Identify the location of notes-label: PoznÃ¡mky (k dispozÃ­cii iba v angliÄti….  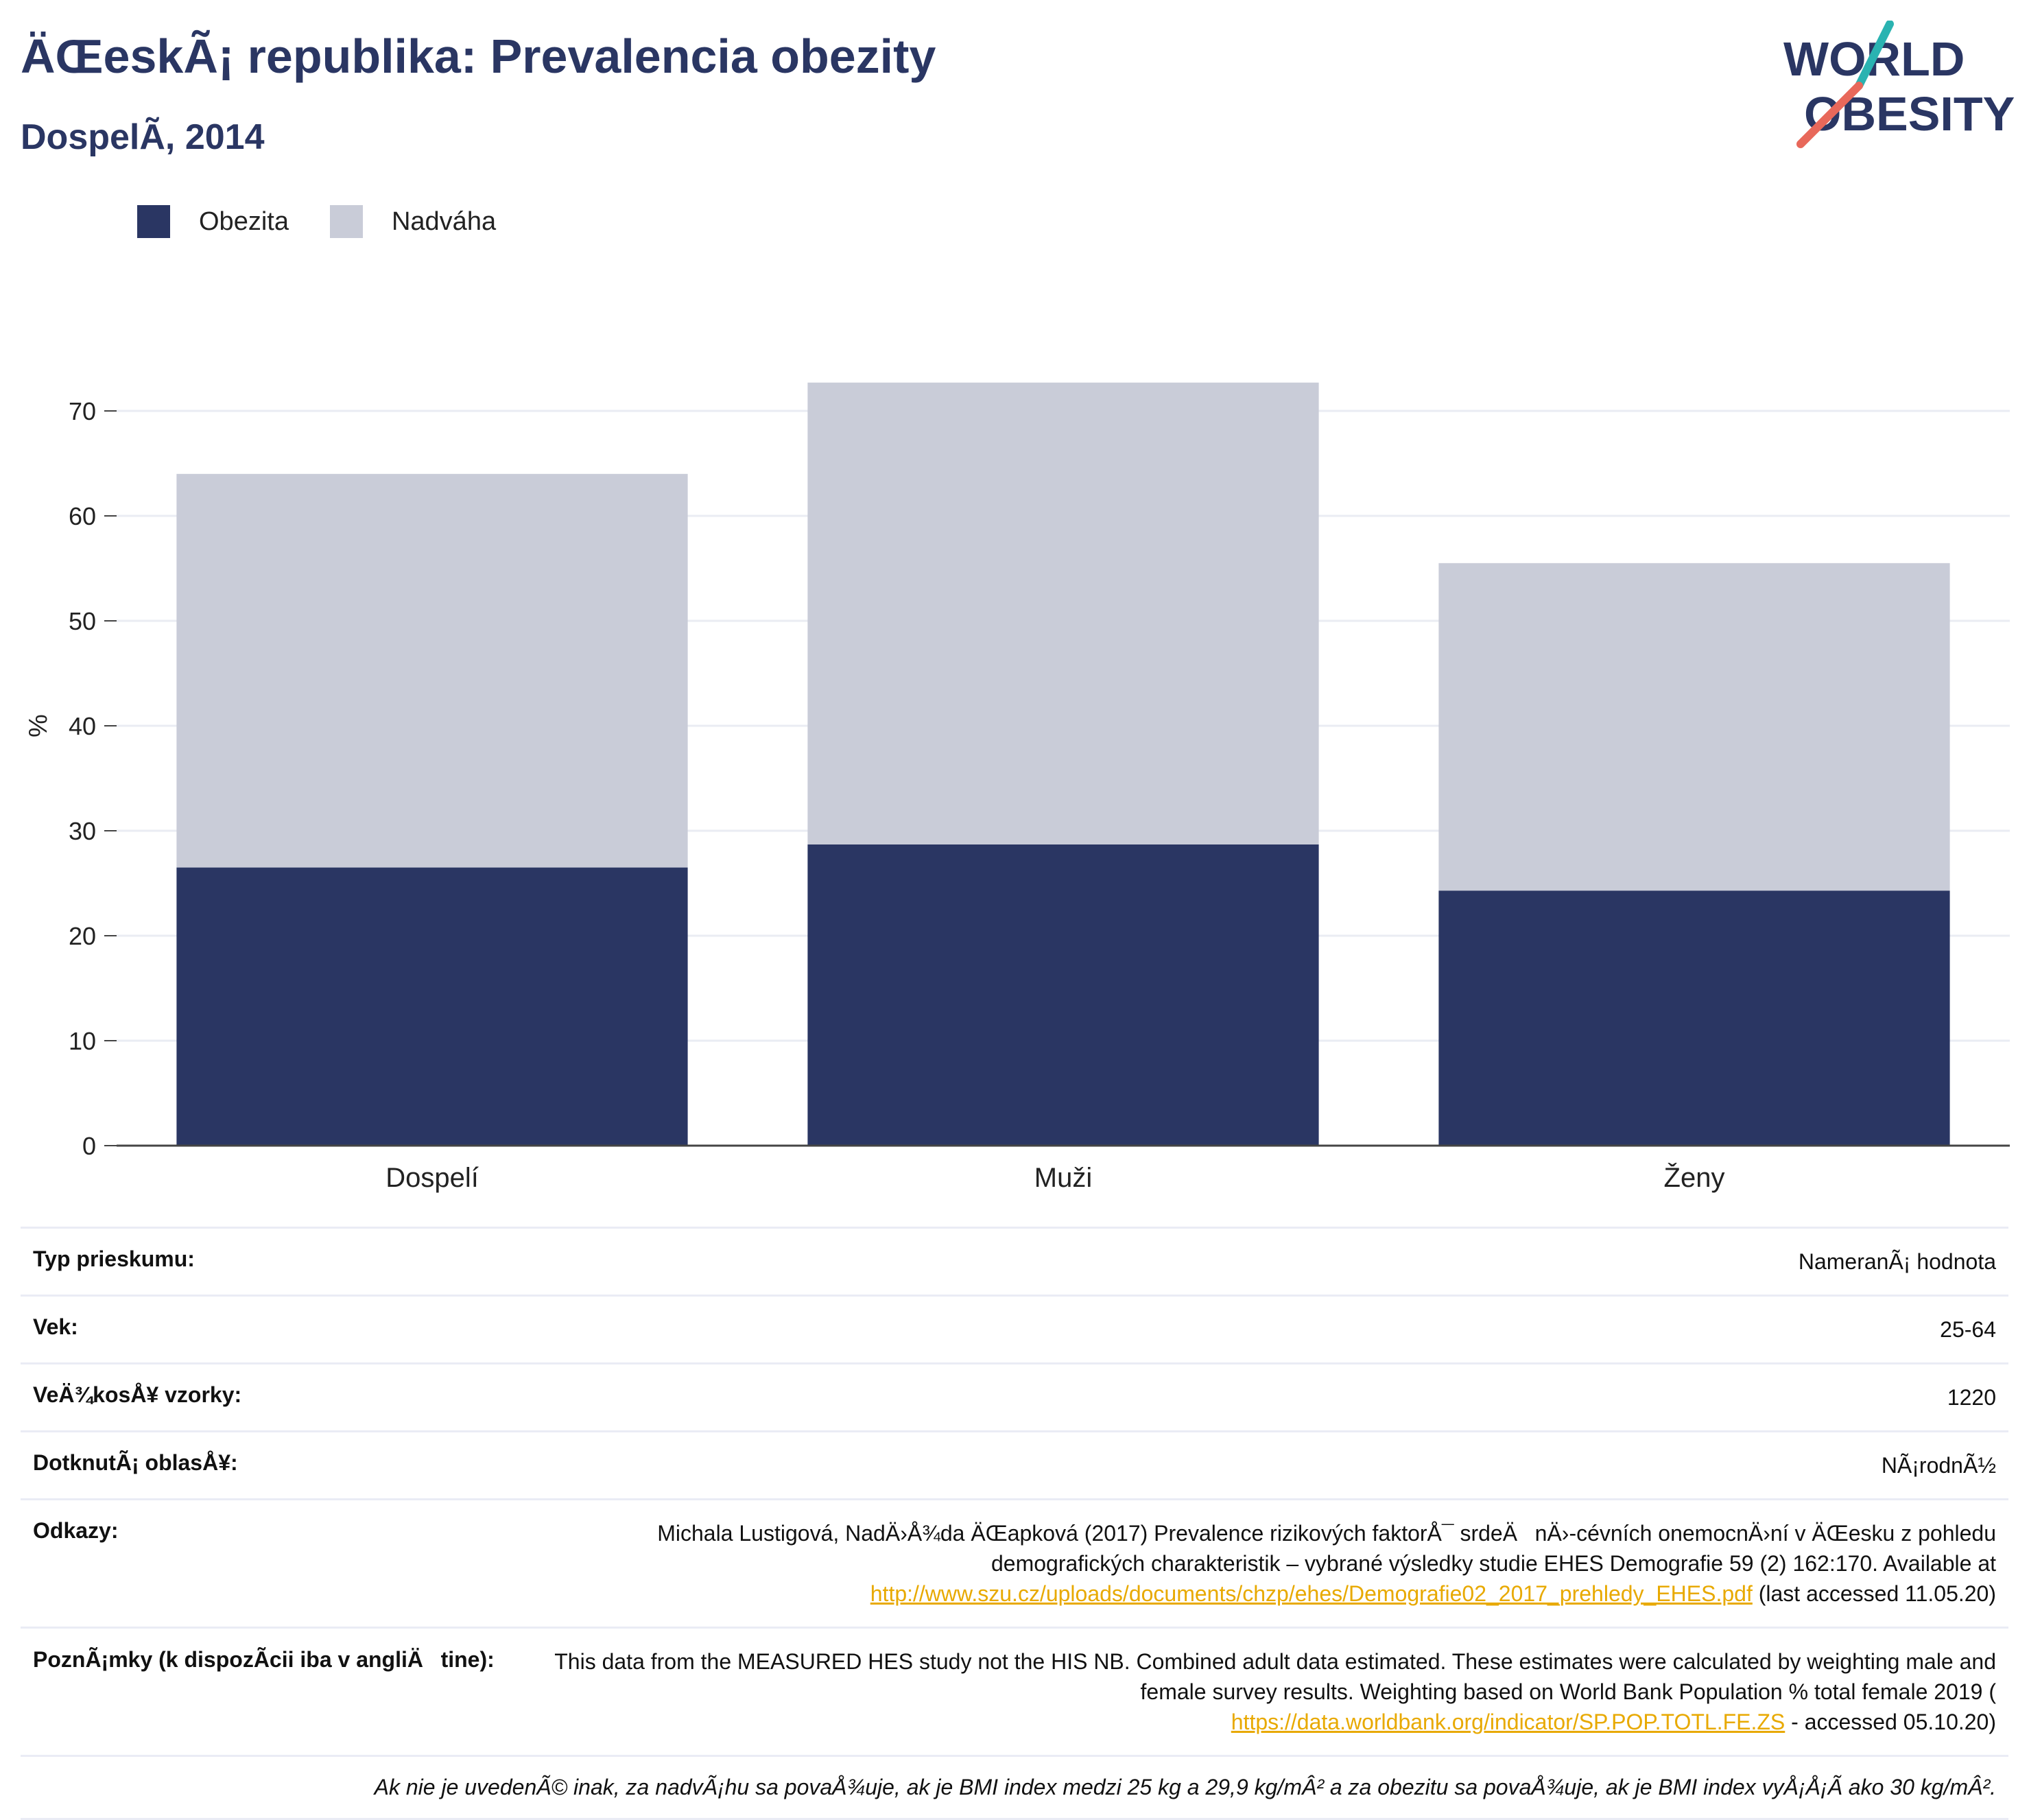
(264, 1659).